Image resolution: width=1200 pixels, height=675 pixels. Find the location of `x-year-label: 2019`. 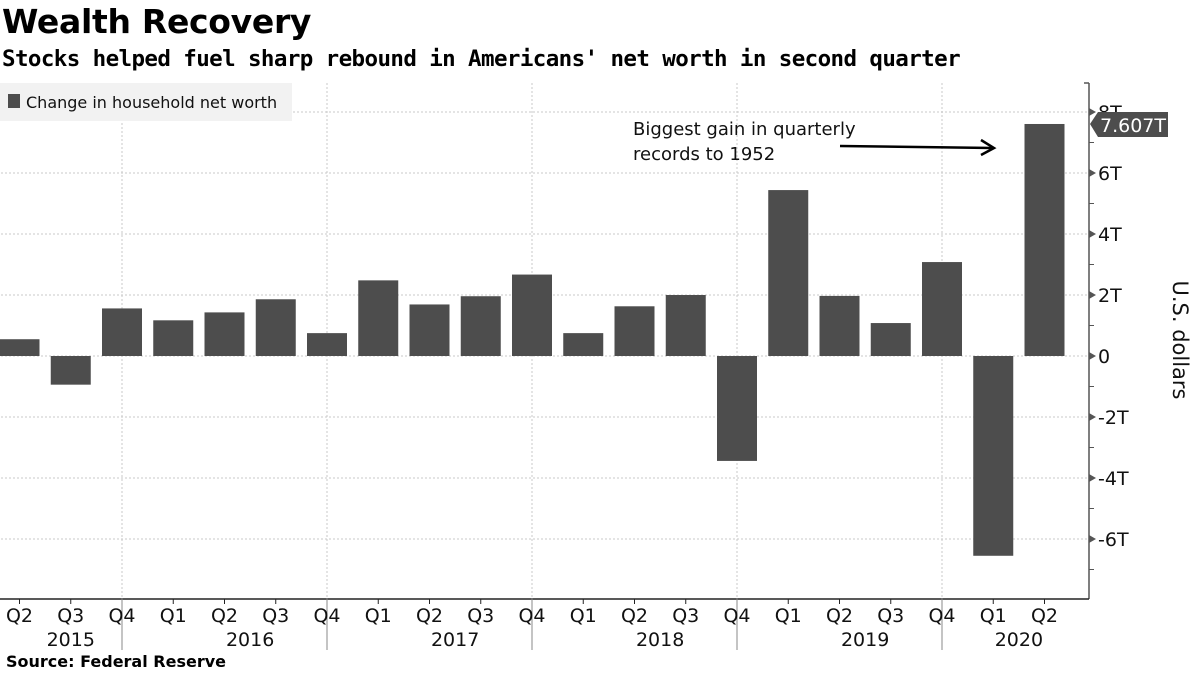

x-year-label: 2019 is located at coordinates (865, 640).